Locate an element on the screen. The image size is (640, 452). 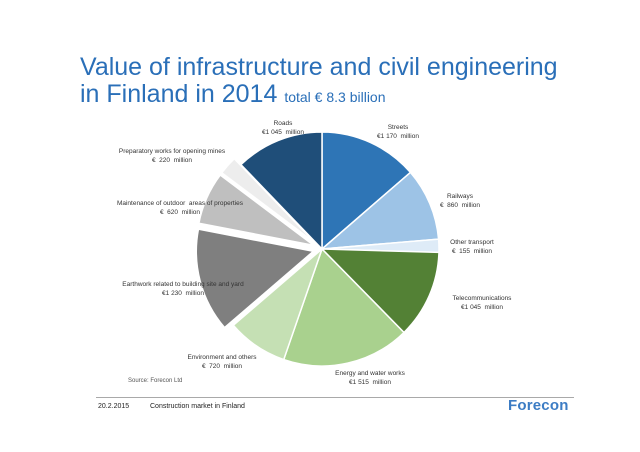
slice-value-other-transport: € 155 million is located at coordinates (472, 251).